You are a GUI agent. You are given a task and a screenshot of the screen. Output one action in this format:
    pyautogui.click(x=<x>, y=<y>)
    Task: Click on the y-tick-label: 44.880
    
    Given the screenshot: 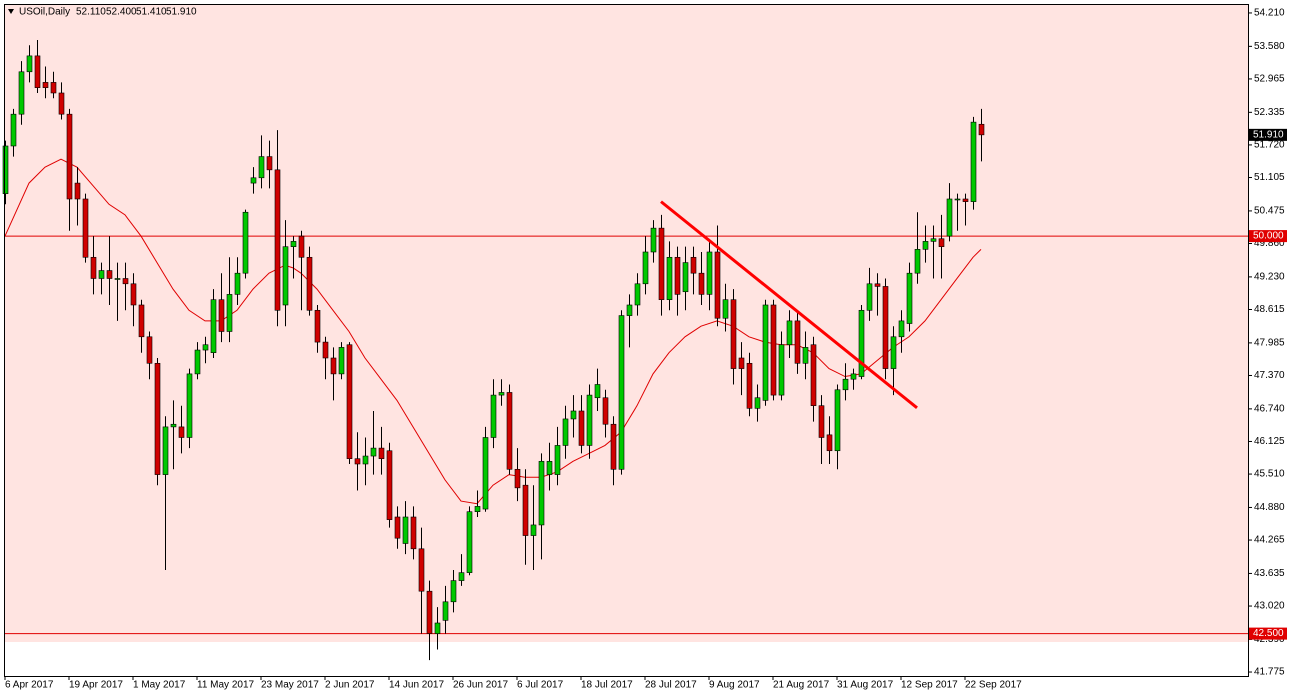 What is the action you would take?
    pyautogui.click(x=1269, y=507)
    